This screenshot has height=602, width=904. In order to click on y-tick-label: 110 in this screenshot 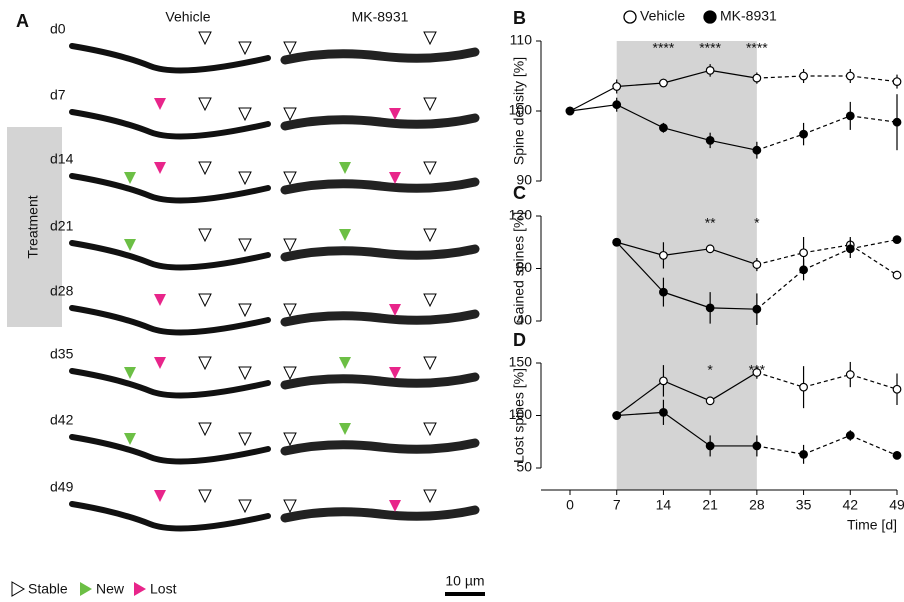, I will do `click(521, 40)`.